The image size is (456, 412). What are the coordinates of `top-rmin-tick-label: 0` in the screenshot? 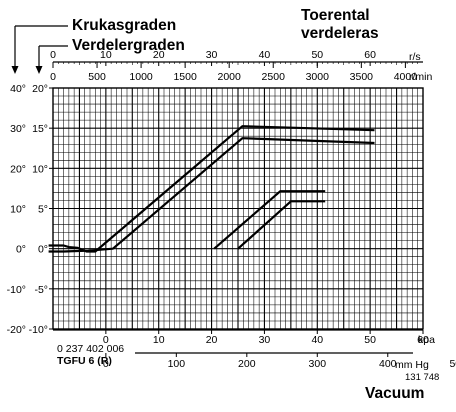 It's located at (53, 77).